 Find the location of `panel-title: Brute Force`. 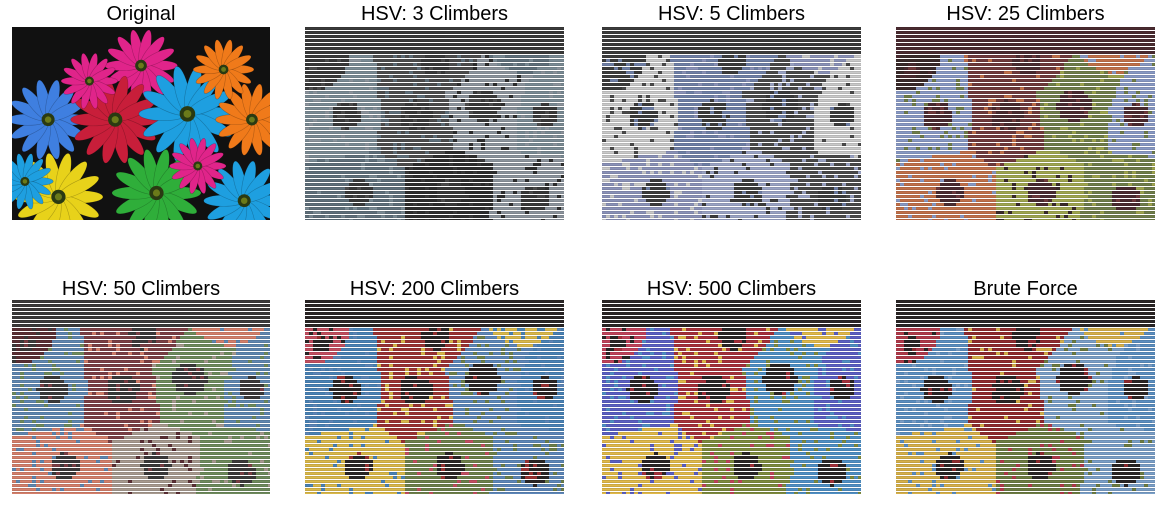

panel-title: Brute Force is located at coordinates (1025, 289).